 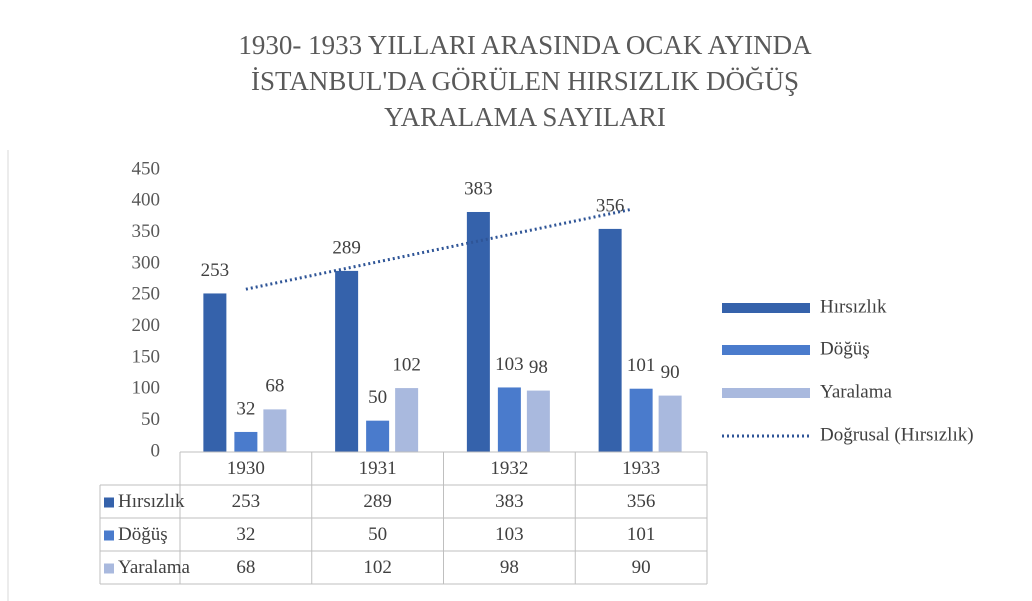 I want to click on table-cell: 356, so click(x=641, y=501).